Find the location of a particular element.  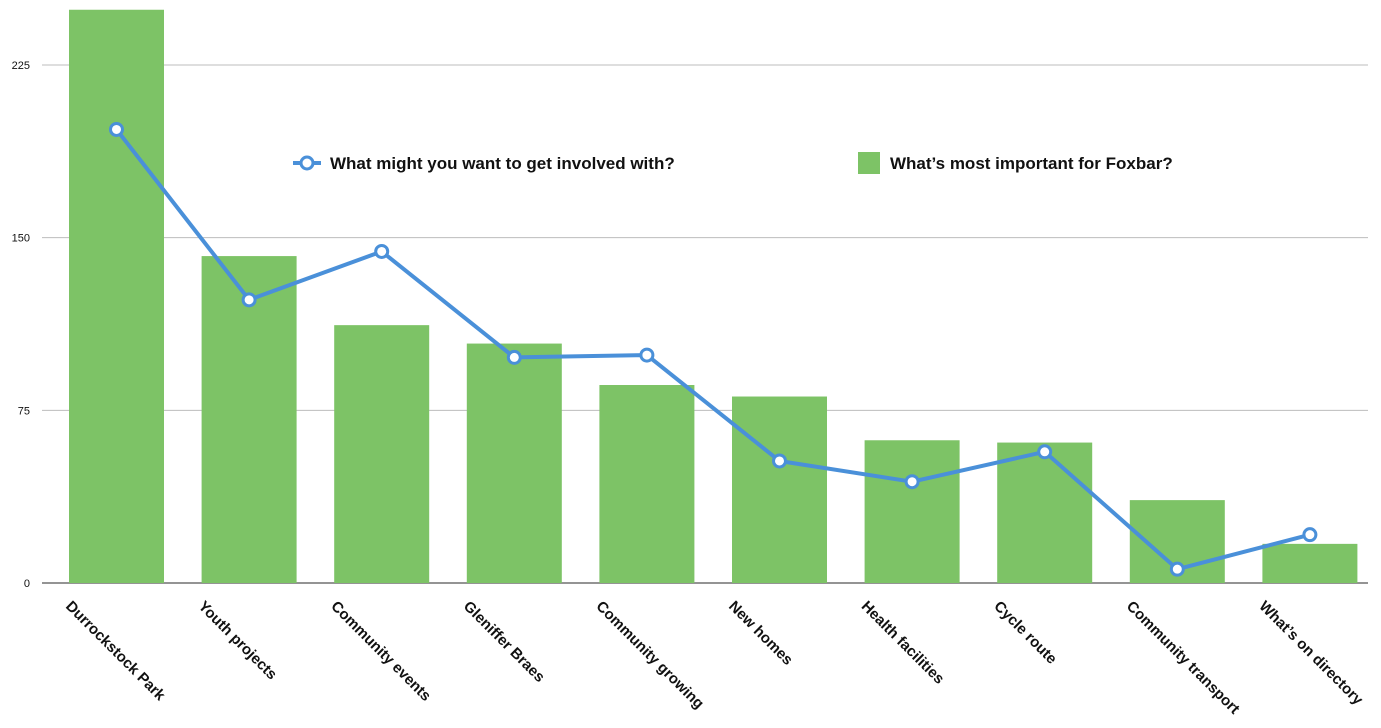

x-tick-label: What’s on directory is located at coordinates (1311, 653).